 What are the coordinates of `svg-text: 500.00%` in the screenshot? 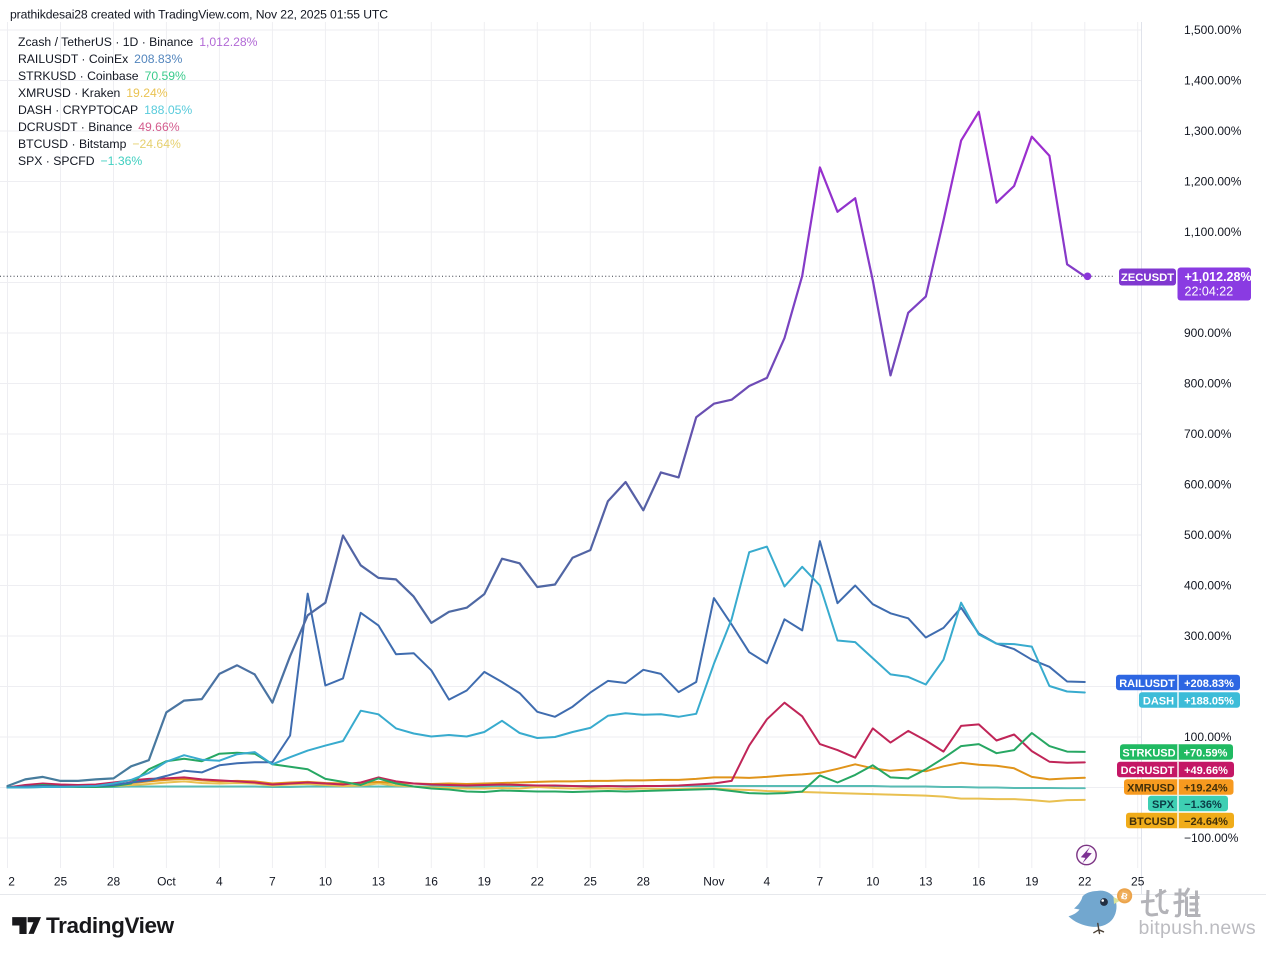 It's located at (1208, 535).